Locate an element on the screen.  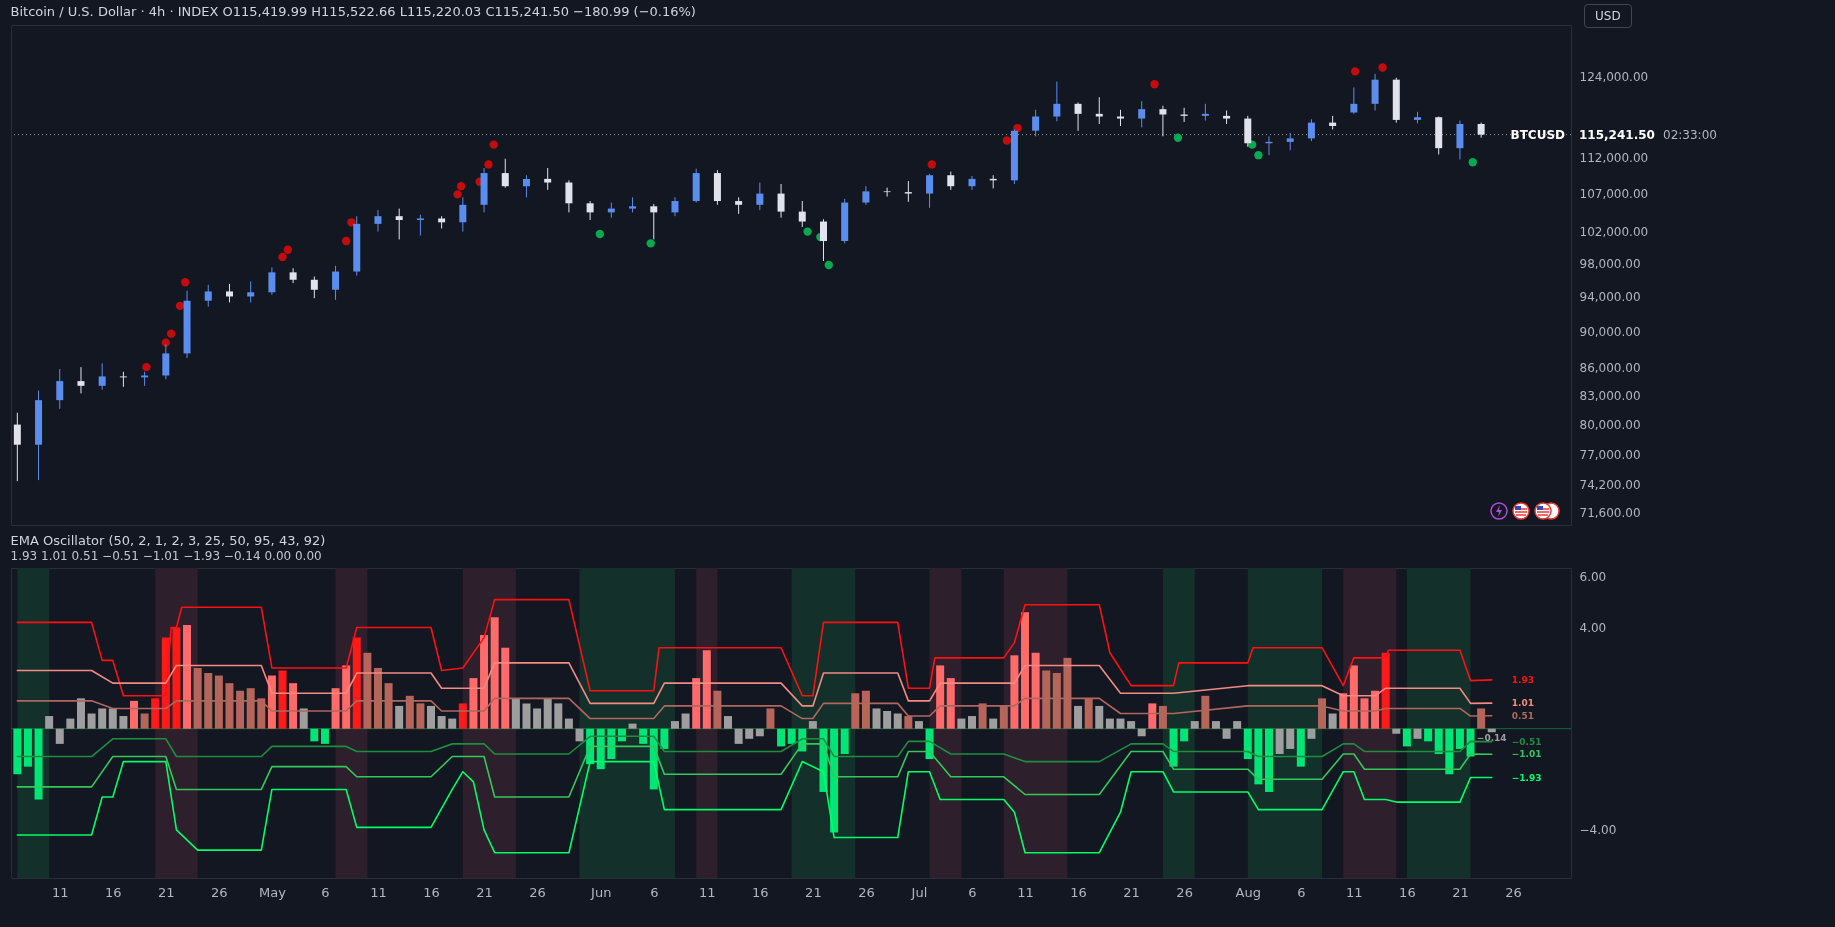
text: 02:33:00 is located at coordinates (1690, 134).